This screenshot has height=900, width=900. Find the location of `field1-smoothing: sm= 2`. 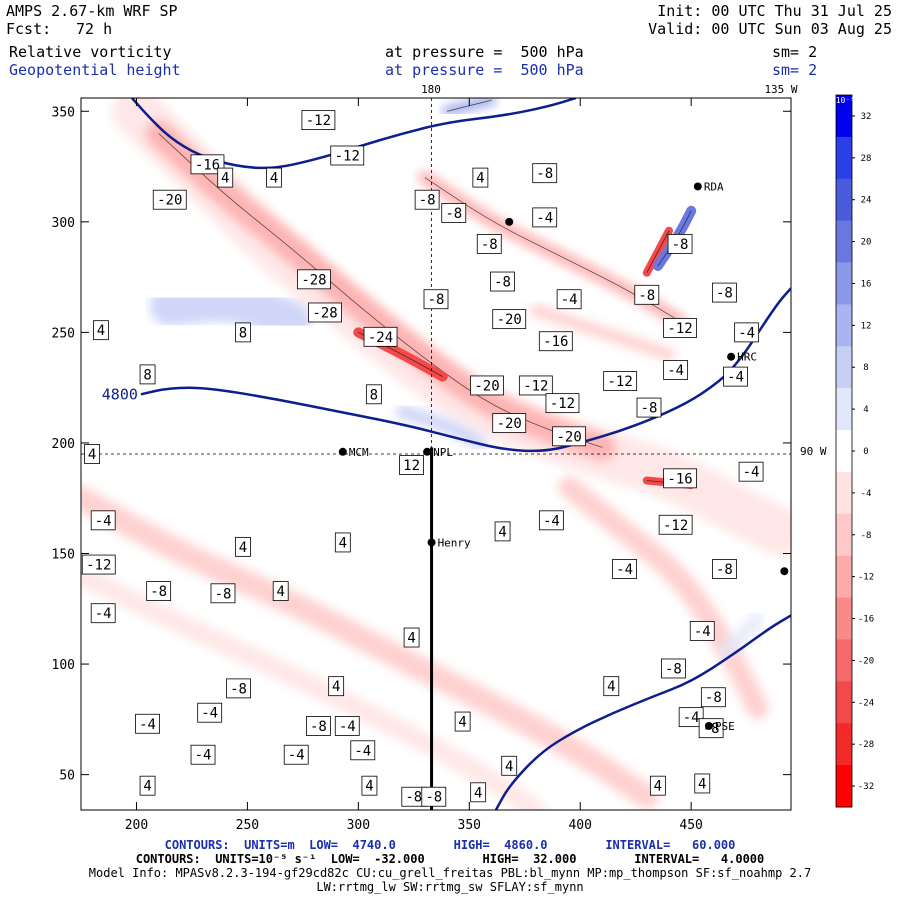

field1-smoothing: sm= 2 is located at coordinates (795, 52).